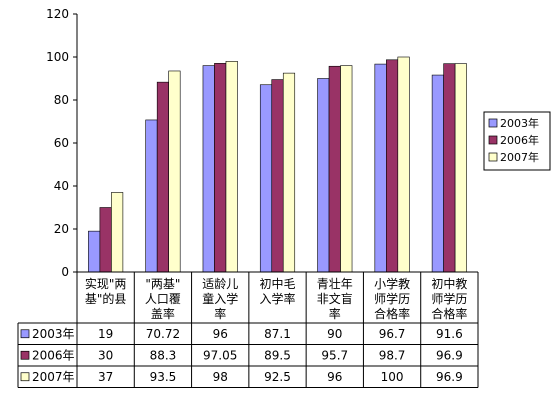 This screenshot has height=403, width=556. Describe the element at coordinates (61, 229) in the screenshot. I see `y-tick-label: 20` at that location.